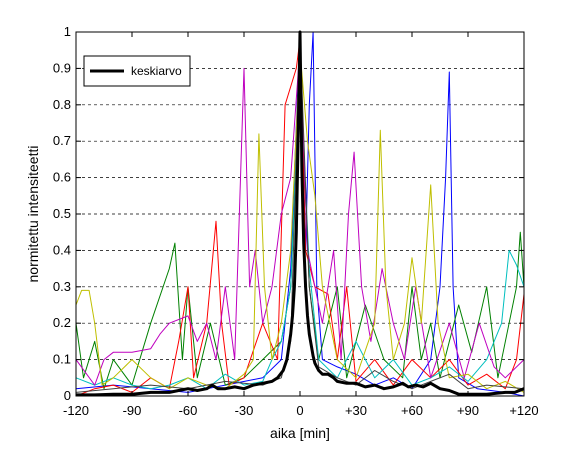 Image resolution: width=579 pixels, height=452 pixels. What do you see at coordinates (412, 410) in the screenshot?
I see `x-tick-label: +60` at bounding box center [412, 410].